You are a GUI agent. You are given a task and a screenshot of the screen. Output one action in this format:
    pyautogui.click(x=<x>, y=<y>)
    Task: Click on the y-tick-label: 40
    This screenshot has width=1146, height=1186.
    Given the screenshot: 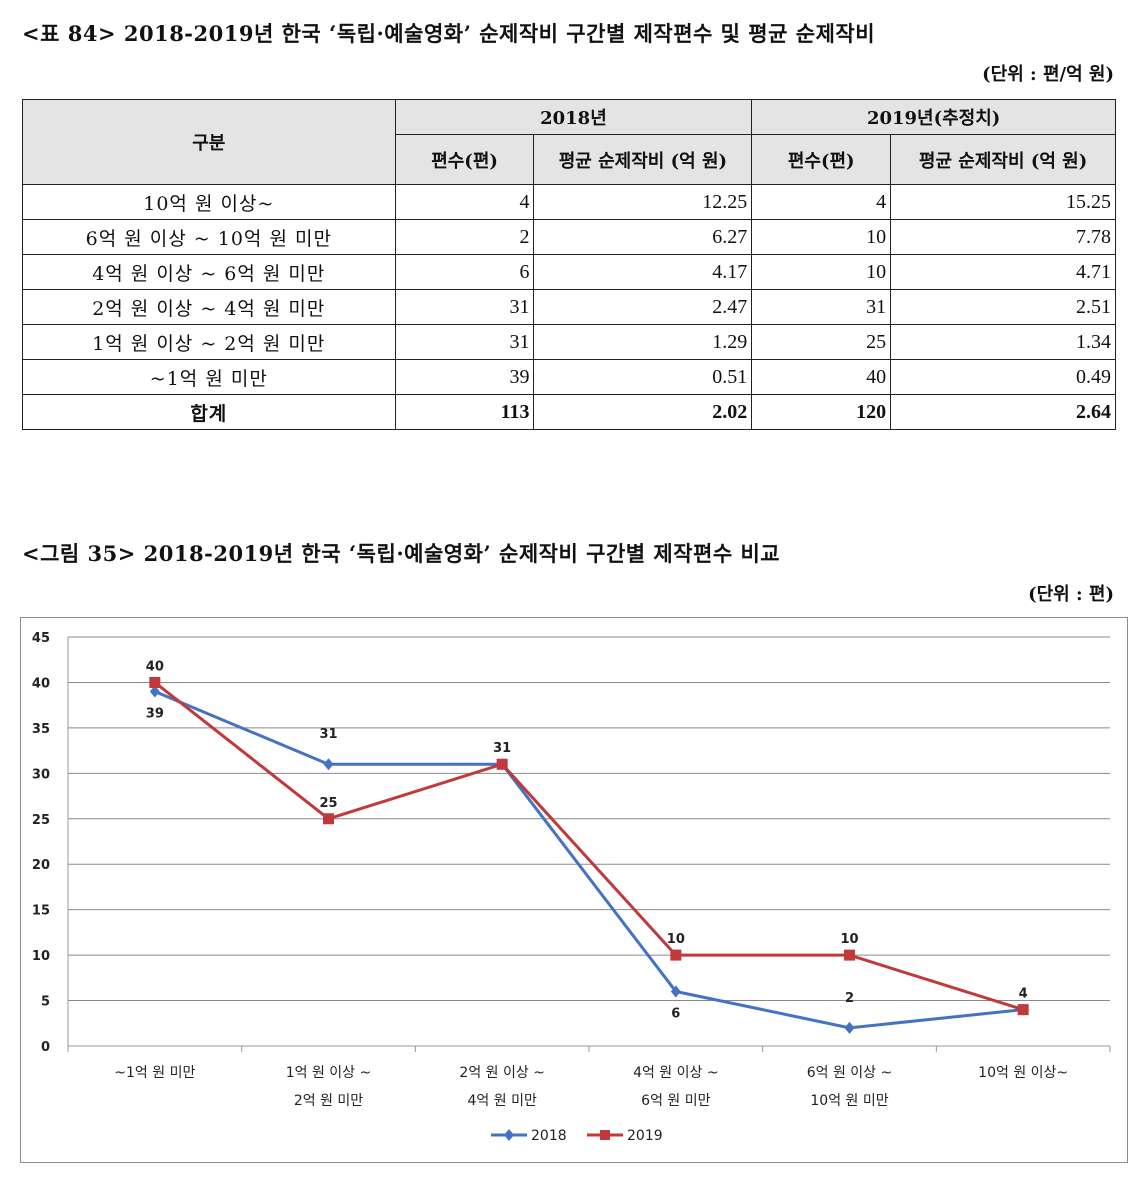 What is the action you would take?
    pyautogui.click(x=41, y=683)
    